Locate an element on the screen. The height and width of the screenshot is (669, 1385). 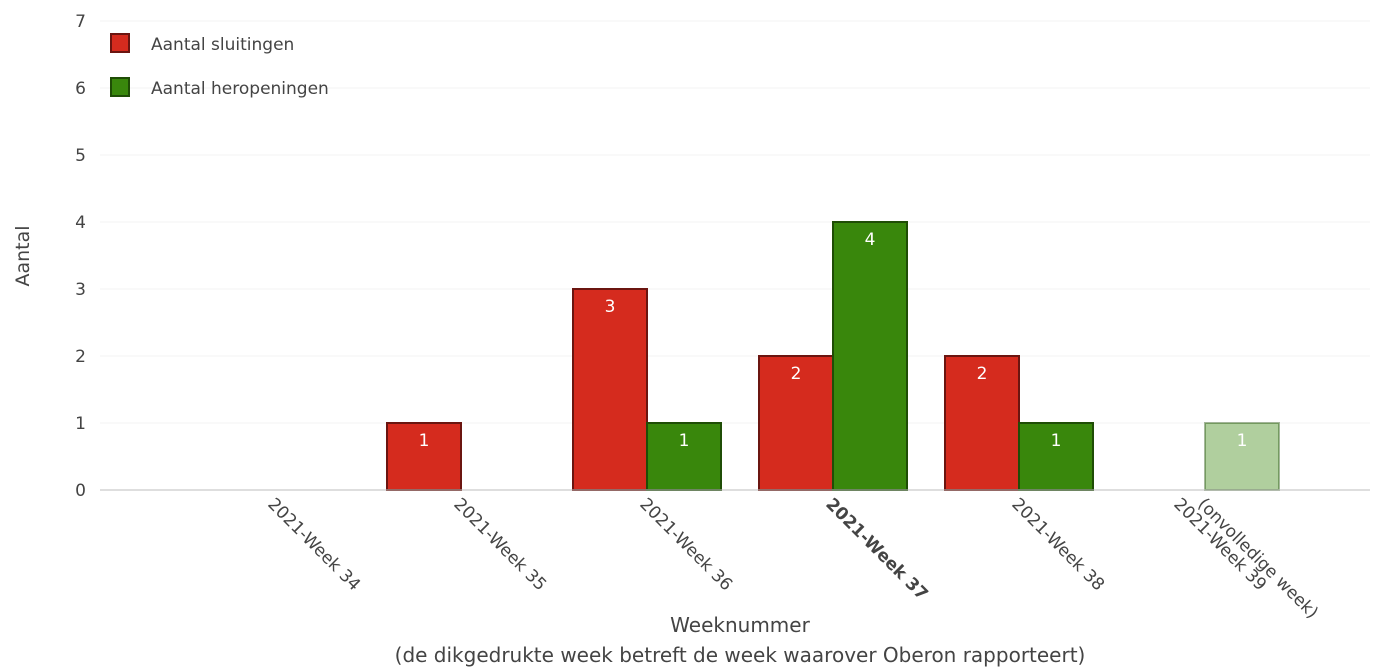
x-tick-label-line: 2021-Week 36 is located at coordinates (685, 544).